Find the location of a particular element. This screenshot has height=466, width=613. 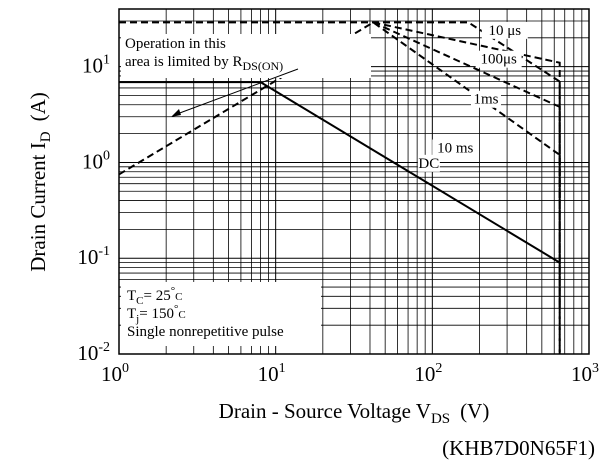

rds-note-box is located at coordinates (246, 56).